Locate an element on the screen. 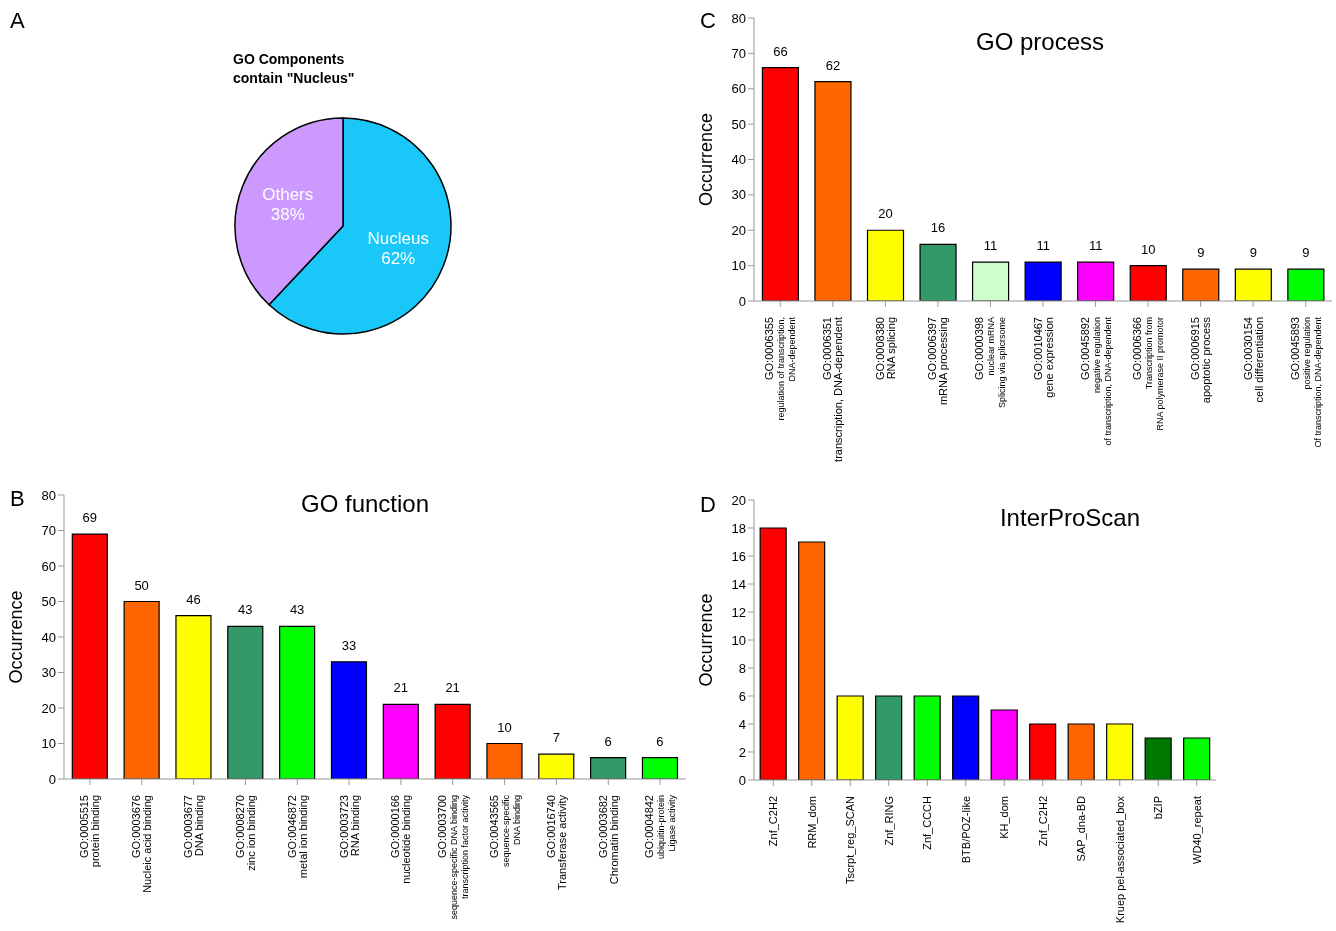 This screenshot has height=931, width=1336. y-tick-label: 18 is located at coordinates (738, 528).